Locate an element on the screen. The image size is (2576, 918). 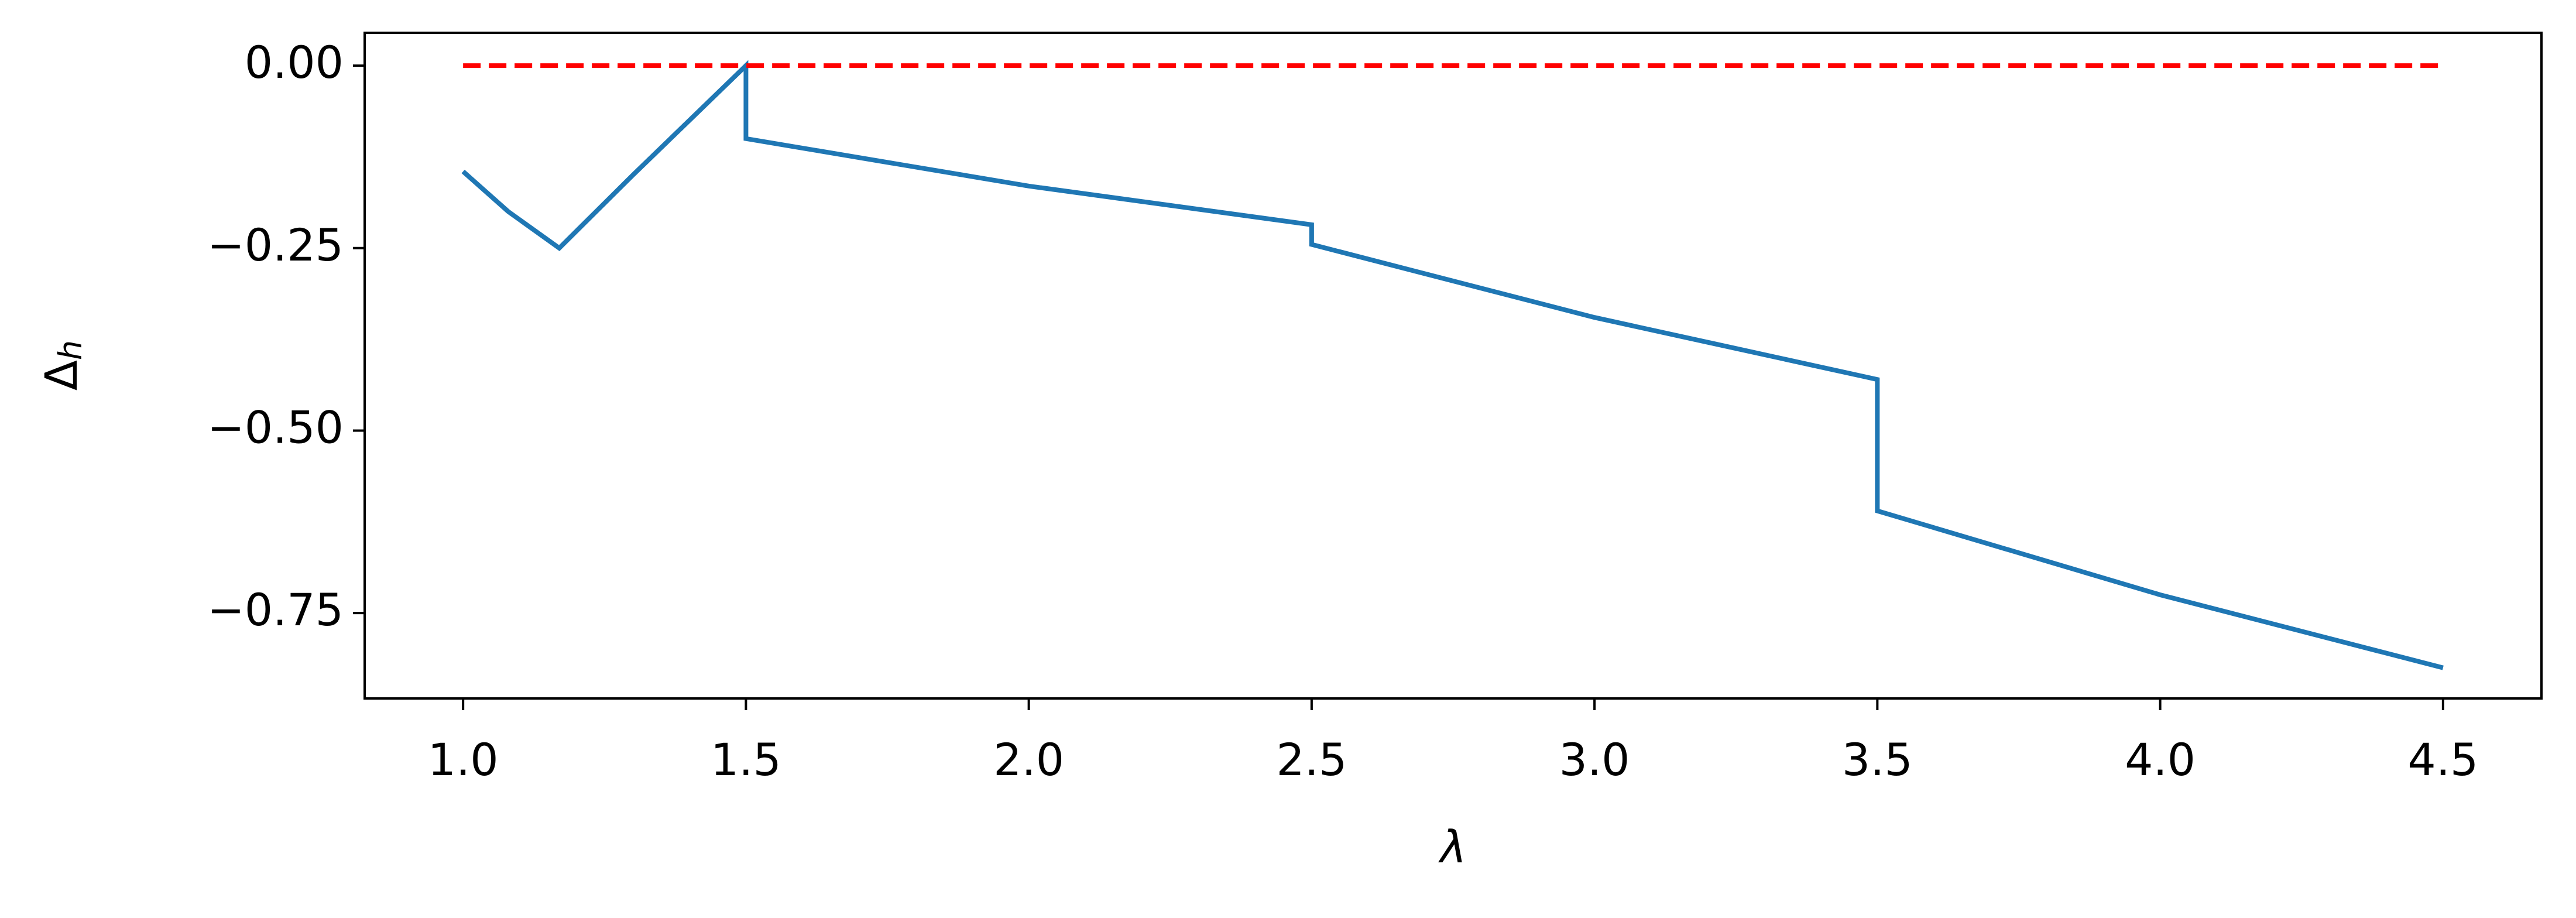
x-tick-label: 1.5 is located at coordinates (746, 760).